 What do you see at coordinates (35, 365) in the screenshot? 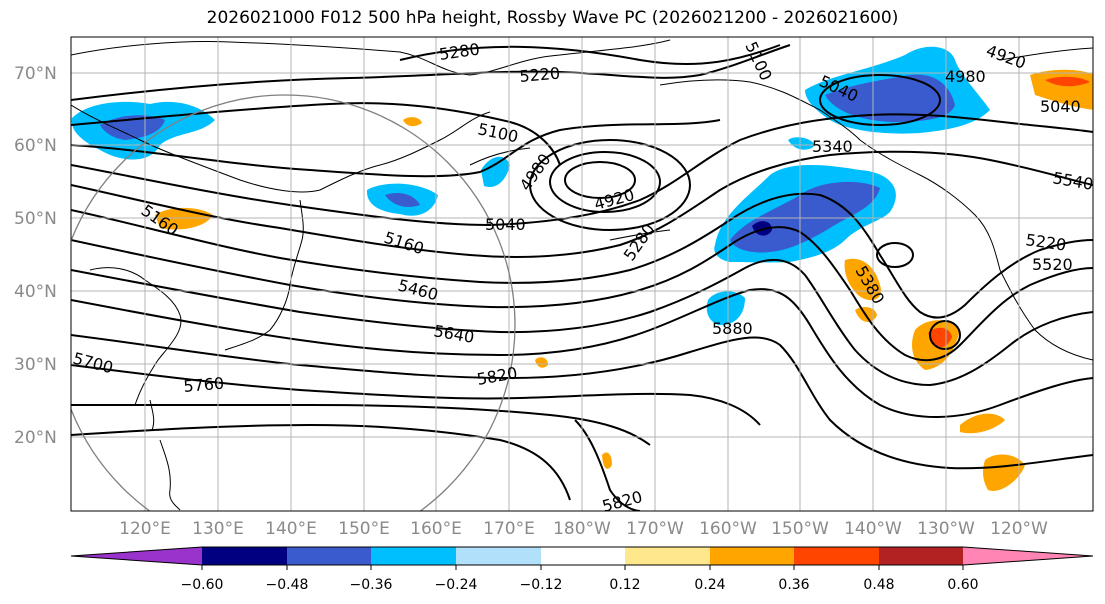
I see `lat-label: 30°N` at bounding box center [35, 365].